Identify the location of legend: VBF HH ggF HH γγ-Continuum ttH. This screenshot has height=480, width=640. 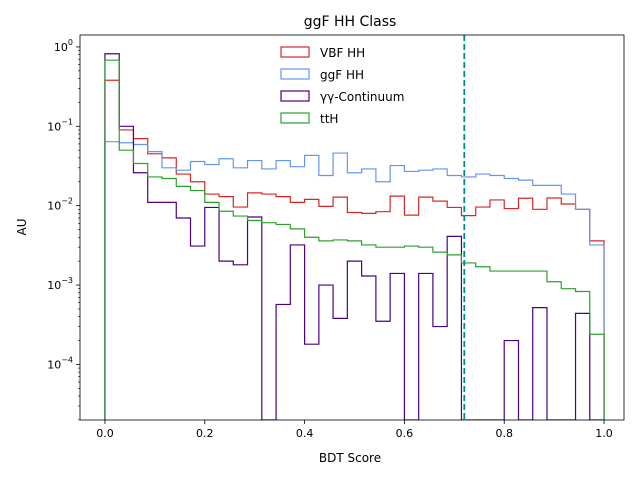
(342, 86).